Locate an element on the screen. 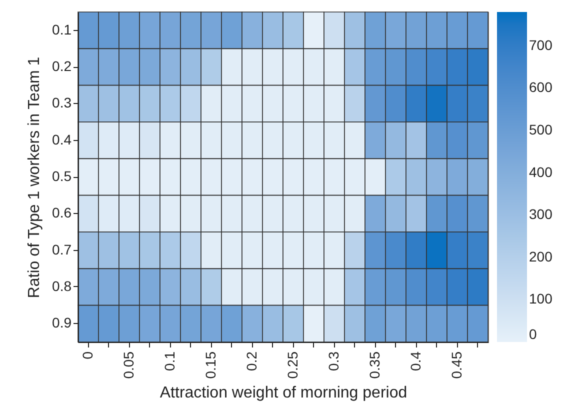  x-tick-label: 0.1 is located at coordinates (169, 361).